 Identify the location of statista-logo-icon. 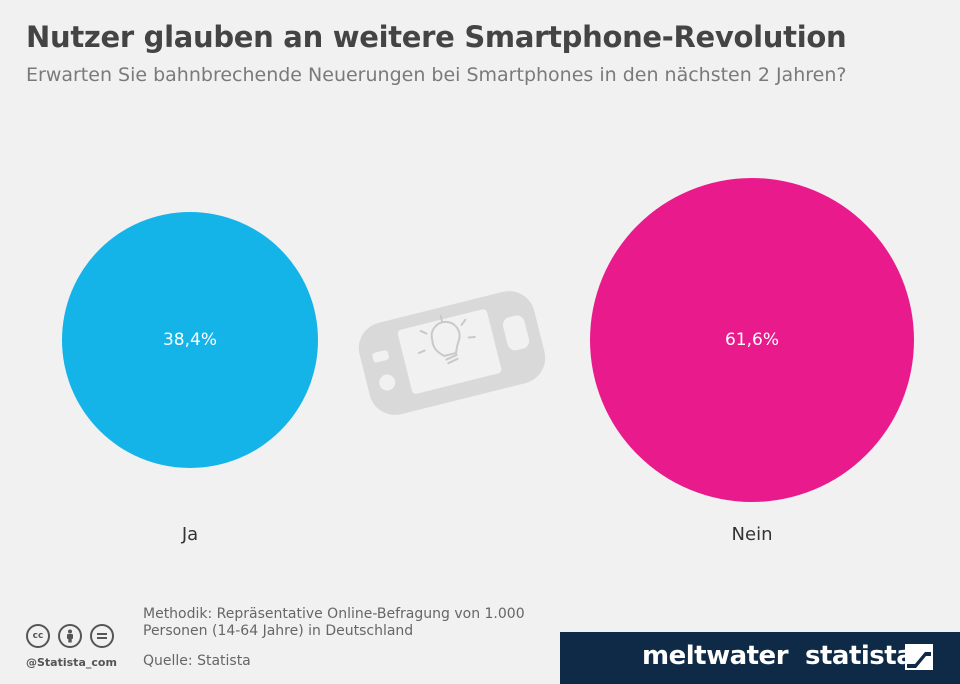
(919, 657).